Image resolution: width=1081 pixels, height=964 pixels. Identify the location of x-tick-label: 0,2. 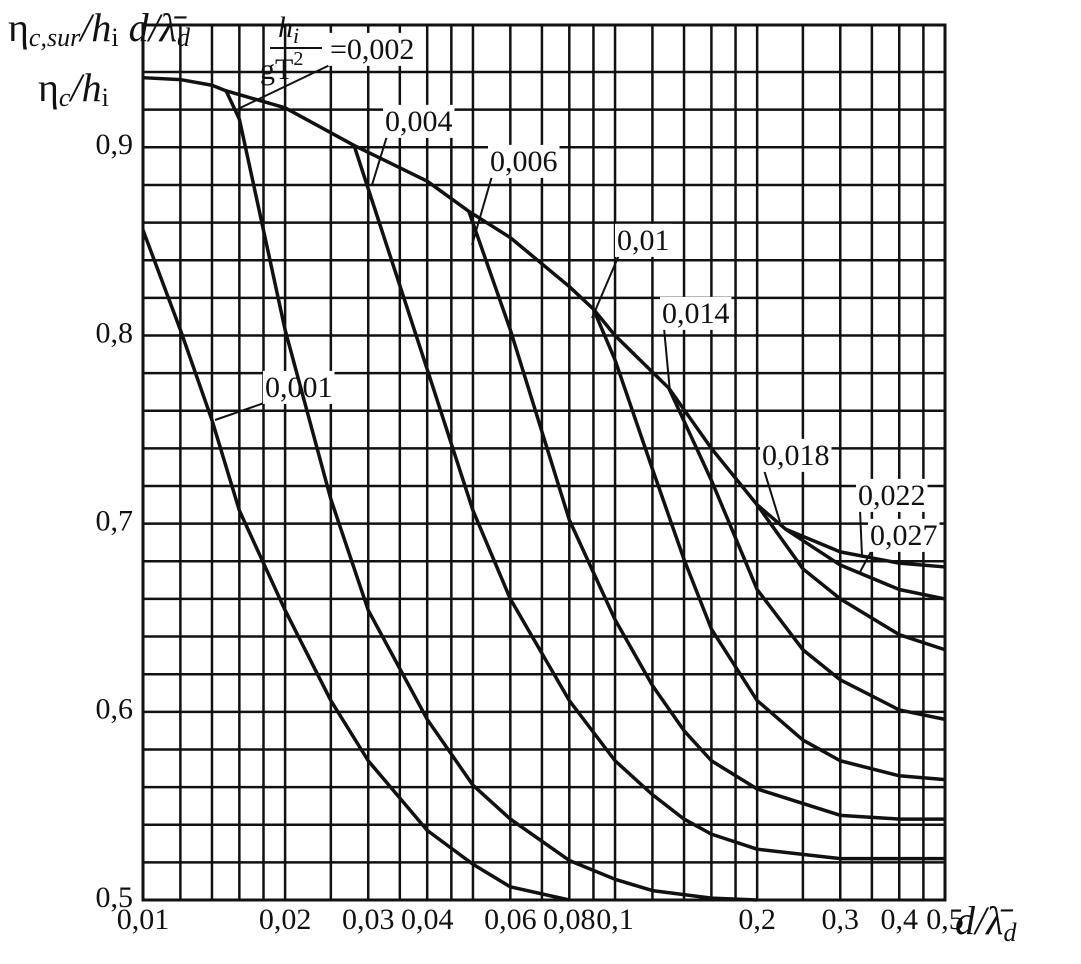
(757, 919).